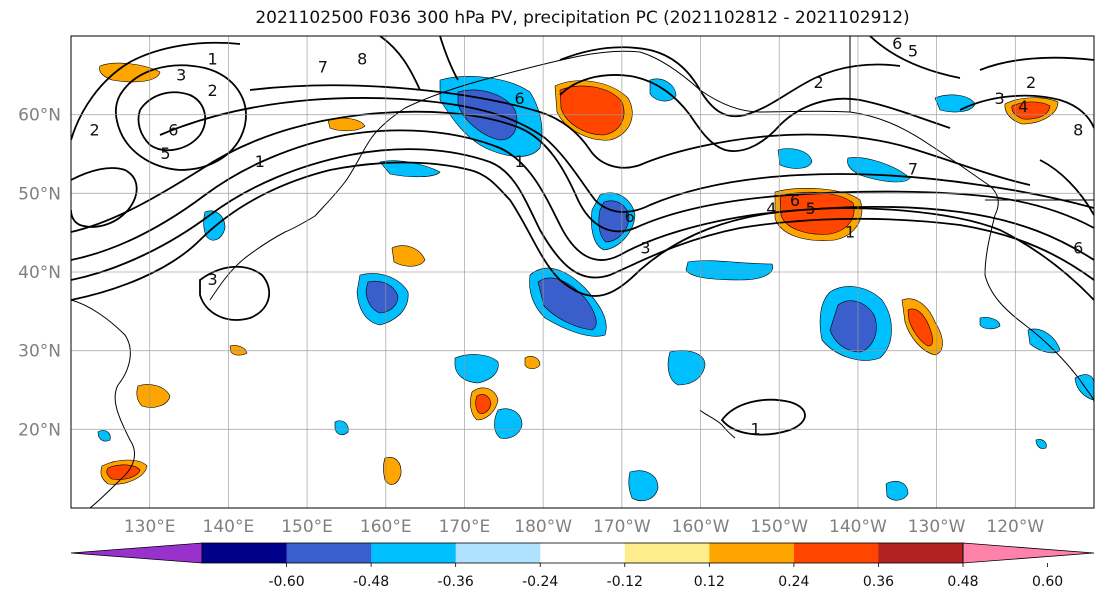  What do you see at coordinates (386, 527) in the screenshot?
I see `lon-tick-label: 160°E` at bounding box center [386, 527].